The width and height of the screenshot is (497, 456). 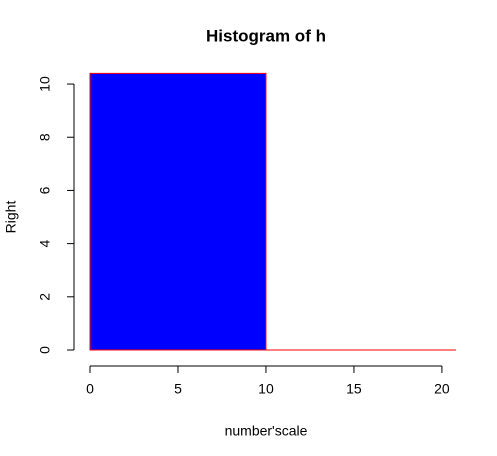 What do you see at coordinates (354, 389) in the screenshot?
I see `x-tick-label: 15` at bounding box center [354, 389].